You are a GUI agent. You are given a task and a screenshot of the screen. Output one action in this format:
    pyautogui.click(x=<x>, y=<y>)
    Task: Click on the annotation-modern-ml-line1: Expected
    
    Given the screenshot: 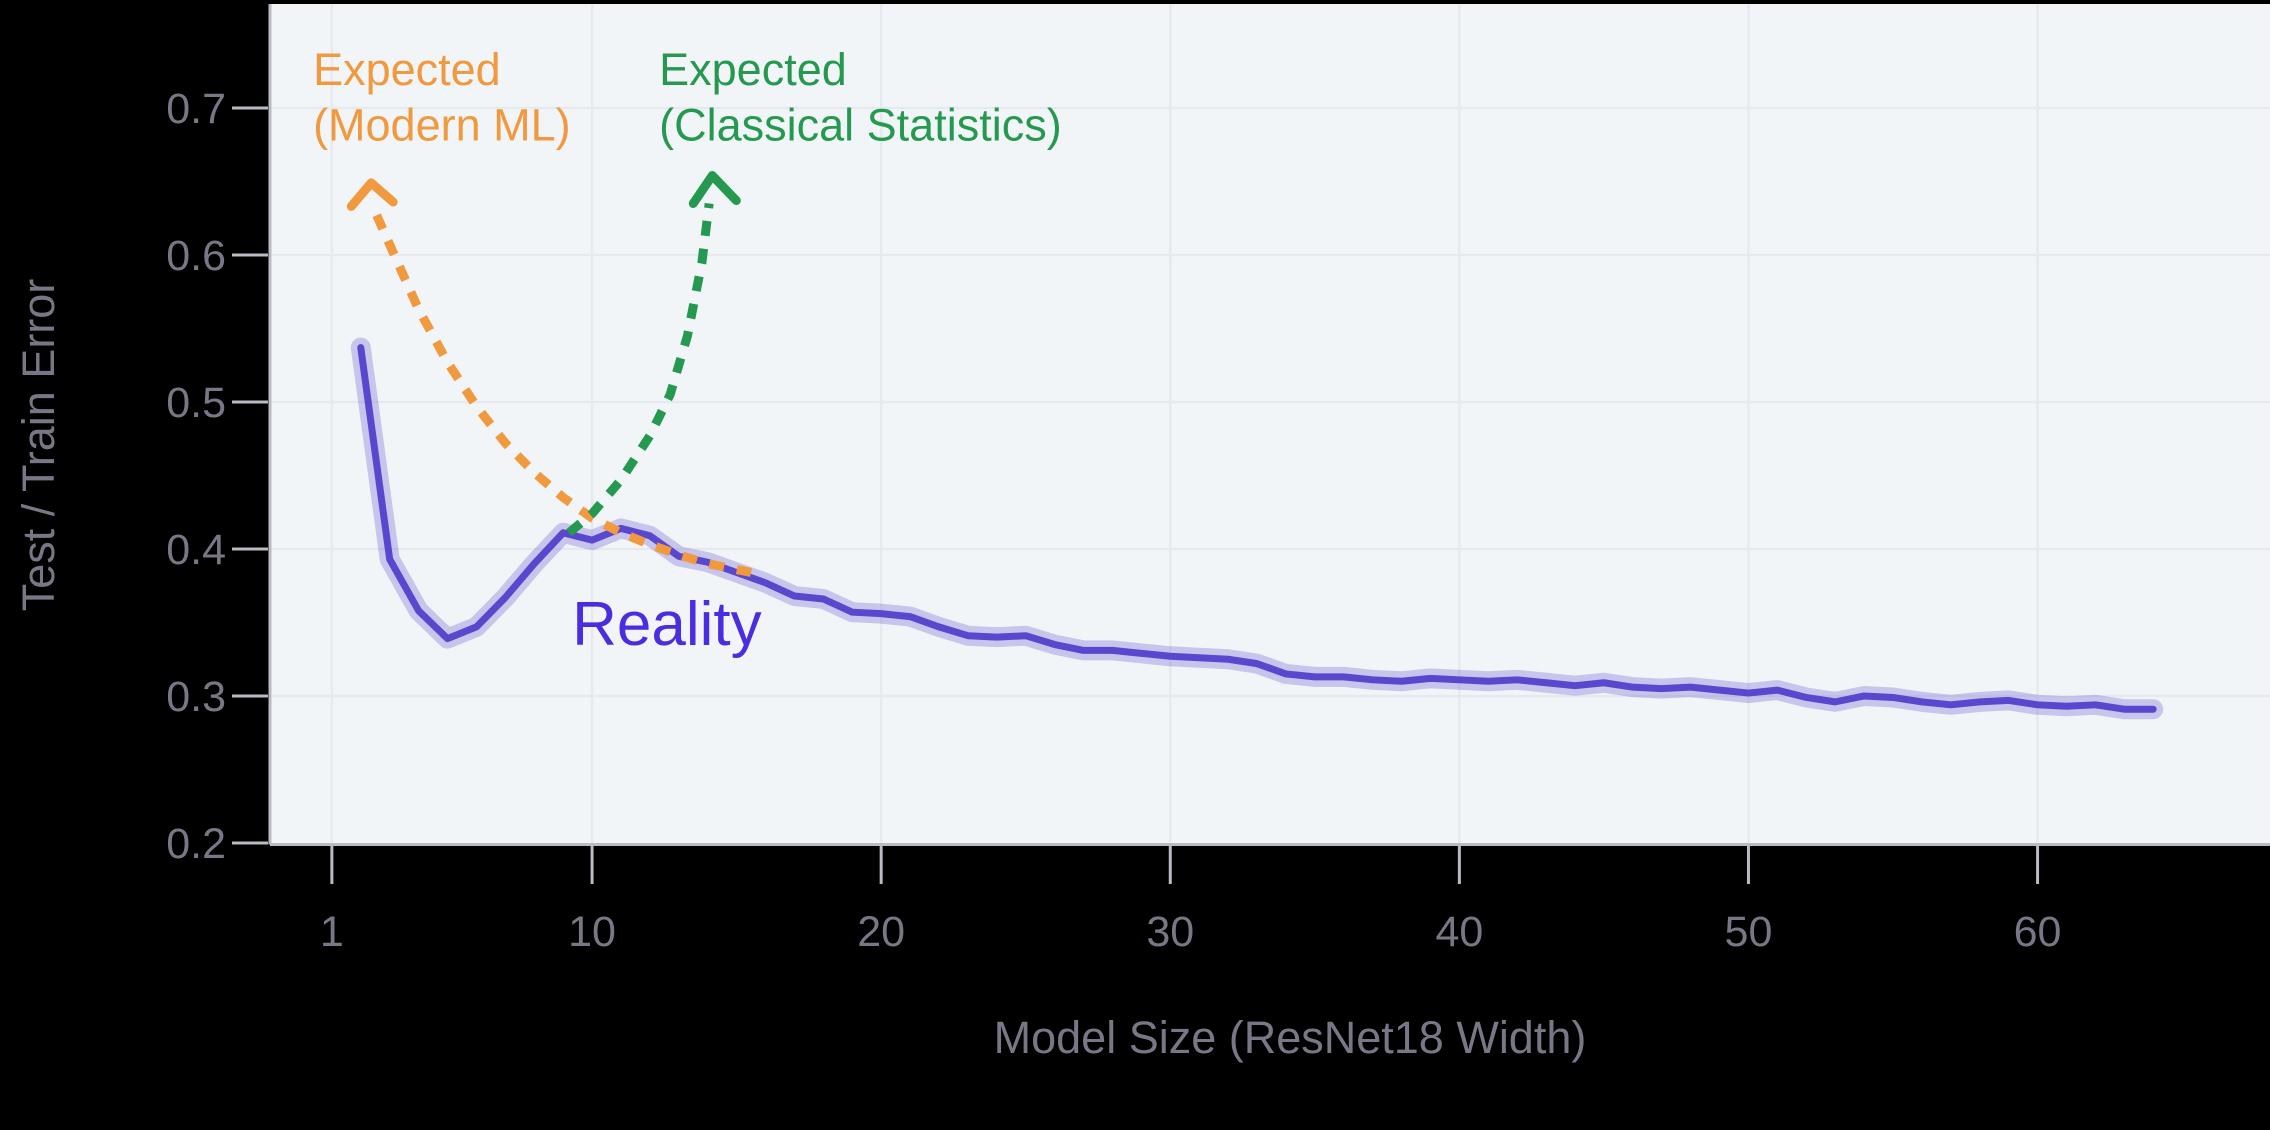 What is the action you would take?
    pyautogui.click(x=407, y=69)
    